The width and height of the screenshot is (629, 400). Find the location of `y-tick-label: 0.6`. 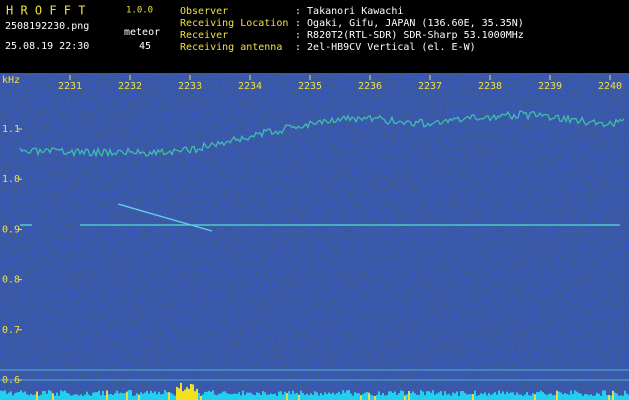

y-tick-label: 0.6 is located at coordinates (11, 380).